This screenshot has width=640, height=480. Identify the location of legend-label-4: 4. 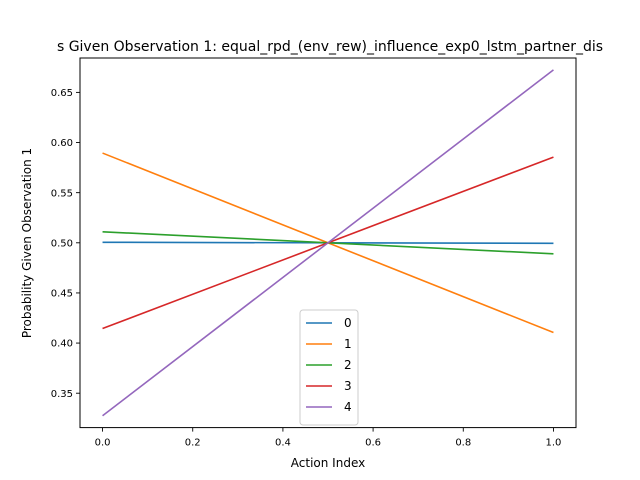
(348, 407).